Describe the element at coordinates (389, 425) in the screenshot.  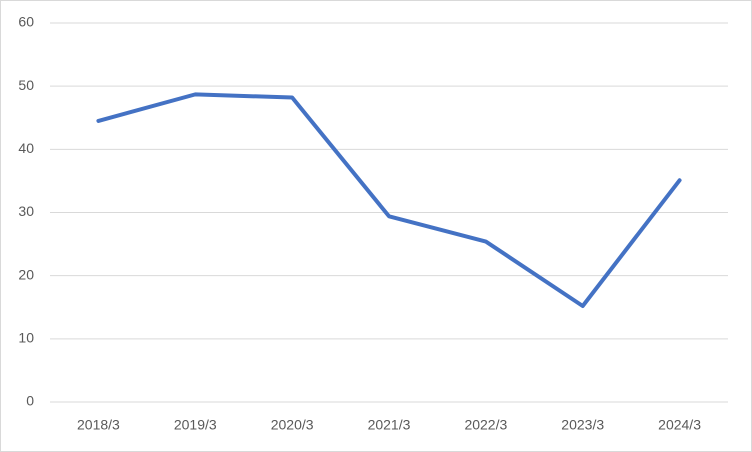
I see `x-tick-label: 2021/3` at that location.